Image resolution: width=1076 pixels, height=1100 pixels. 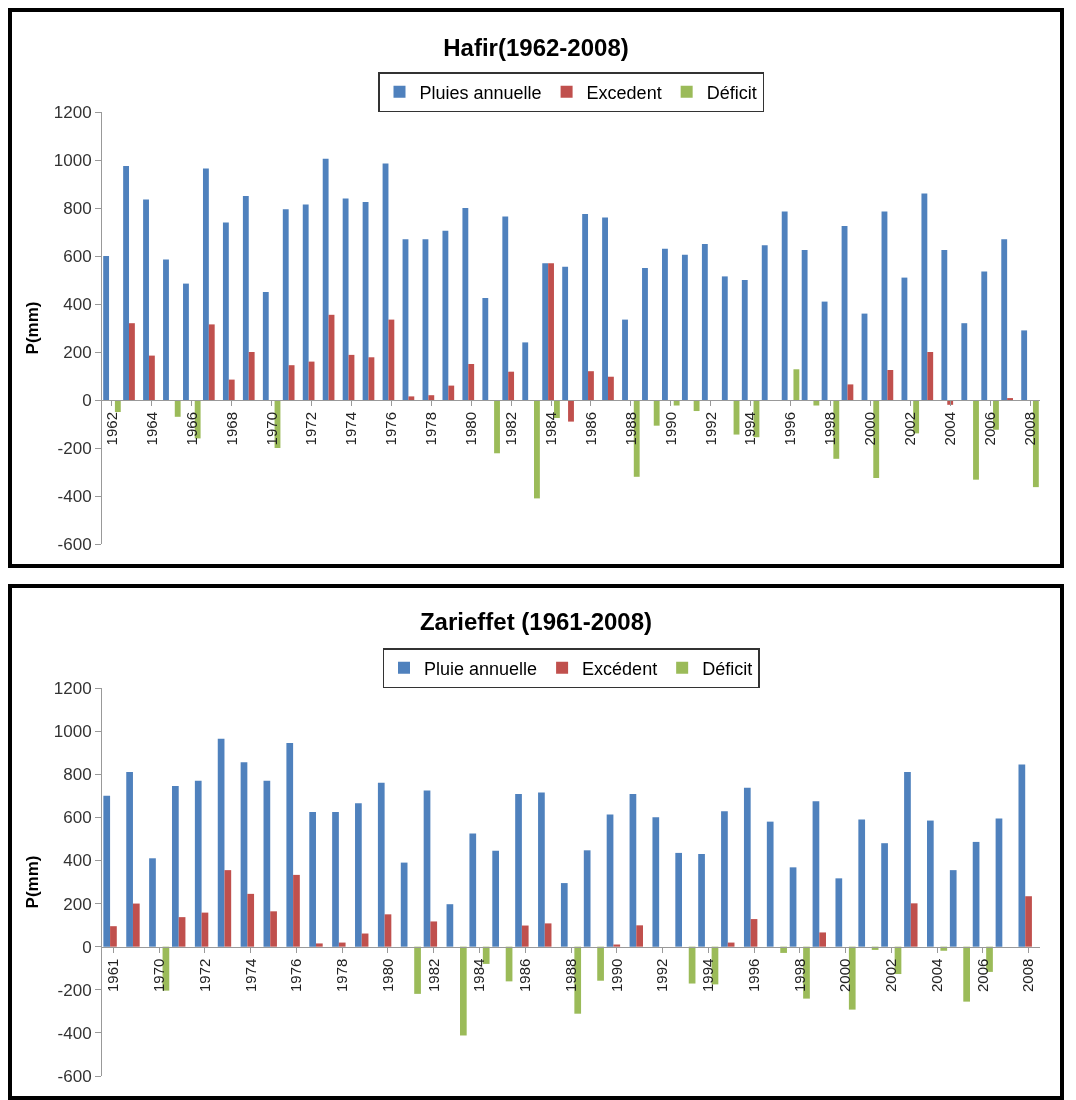 What do you see at coordinates (113, 975) in the screenshot?
I see `x-tick-label: 1961` at bounding box center [113, 975].